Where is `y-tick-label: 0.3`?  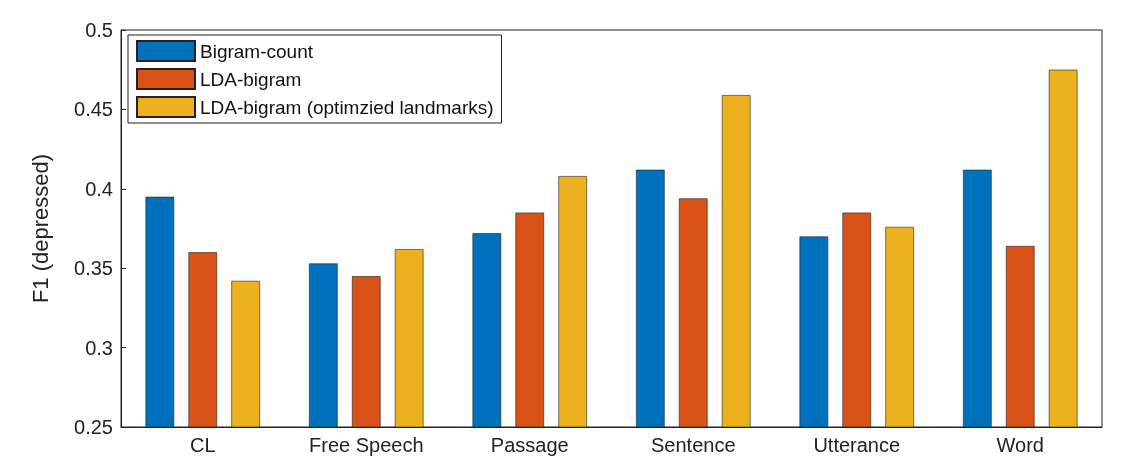
y-tick-label: 0.3 is located at coordinates (99, 347).